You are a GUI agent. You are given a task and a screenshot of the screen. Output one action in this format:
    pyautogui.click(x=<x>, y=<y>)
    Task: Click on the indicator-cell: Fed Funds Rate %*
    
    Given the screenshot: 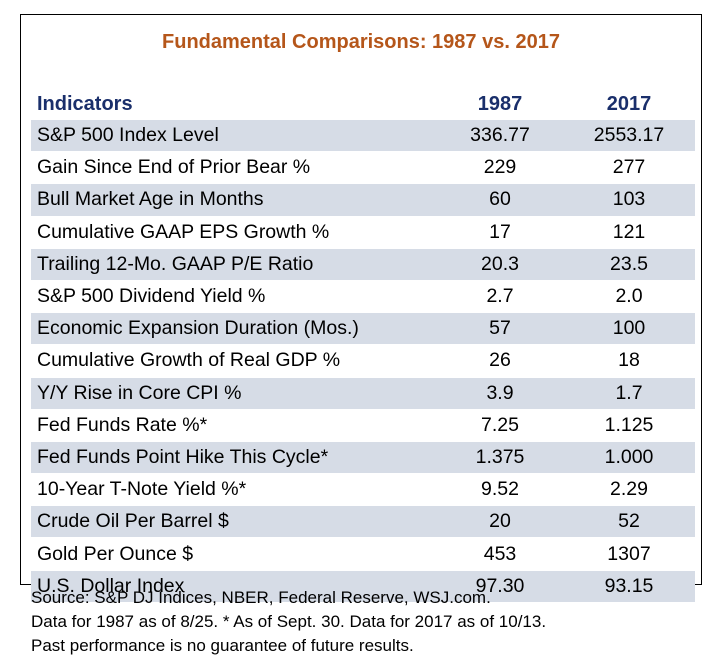 What is the action you would take?
    pyautogui.click(x=234, y=425)
    